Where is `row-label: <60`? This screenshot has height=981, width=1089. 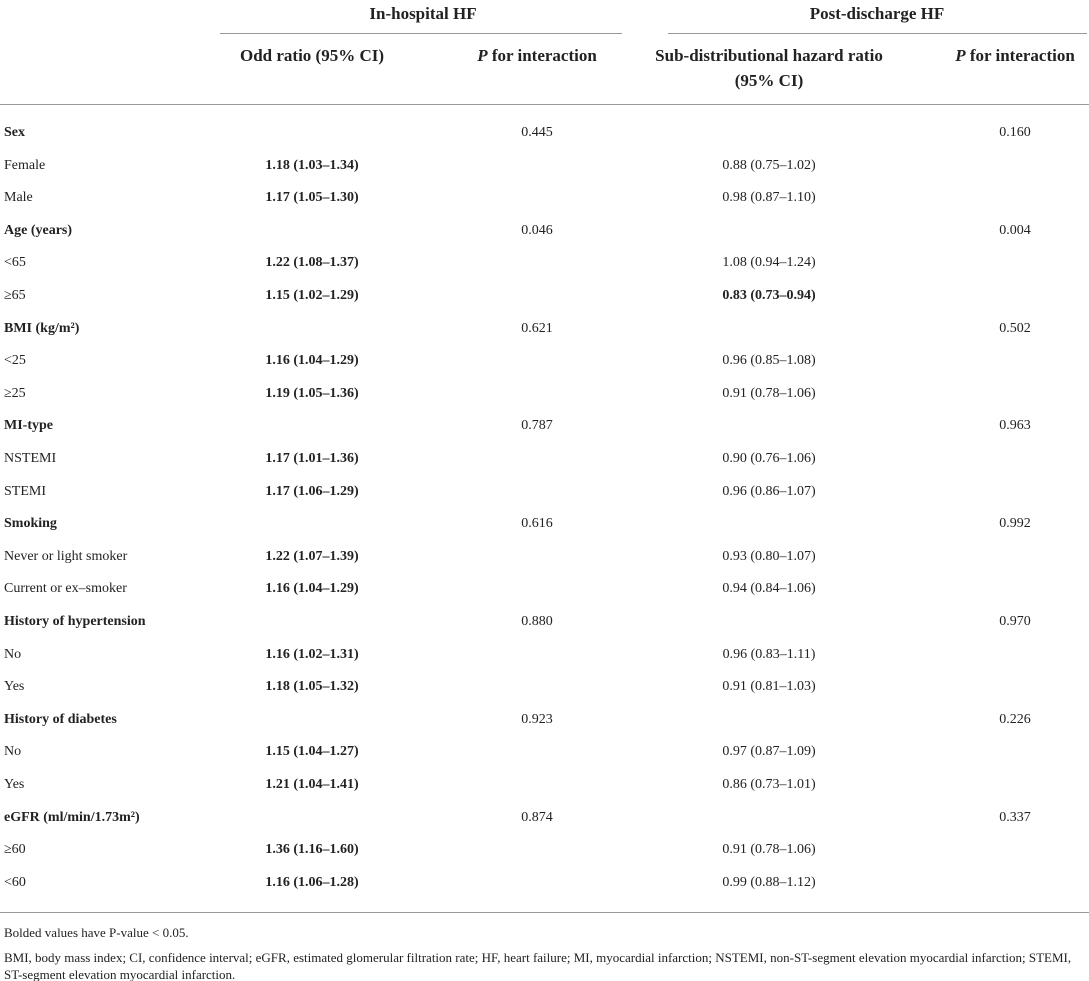 row-label: <60 is located at coordinates (15, 882).